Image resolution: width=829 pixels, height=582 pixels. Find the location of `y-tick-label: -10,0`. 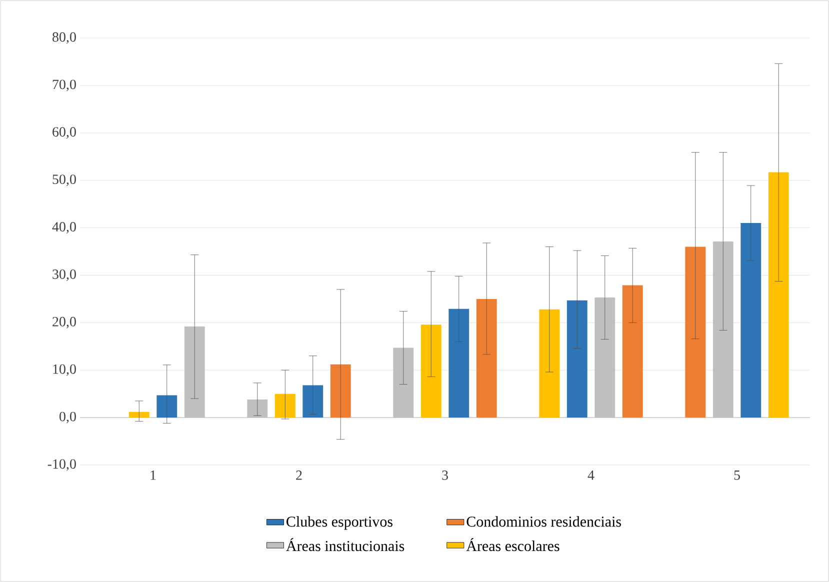

y-tick-label: -10,0 is located at coordinates (62, 465).